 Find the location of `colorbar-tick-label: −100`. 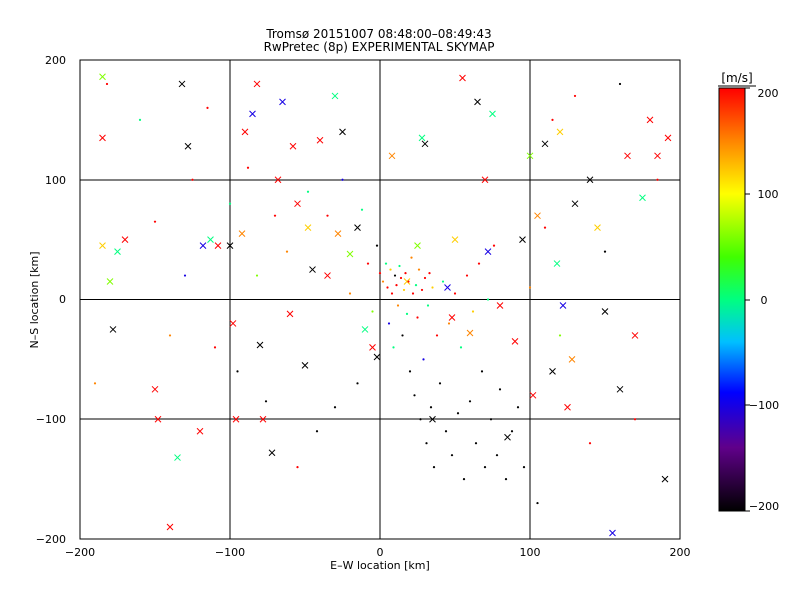

colorbar-tick-label: −100 is located at coordinates (764, 405).